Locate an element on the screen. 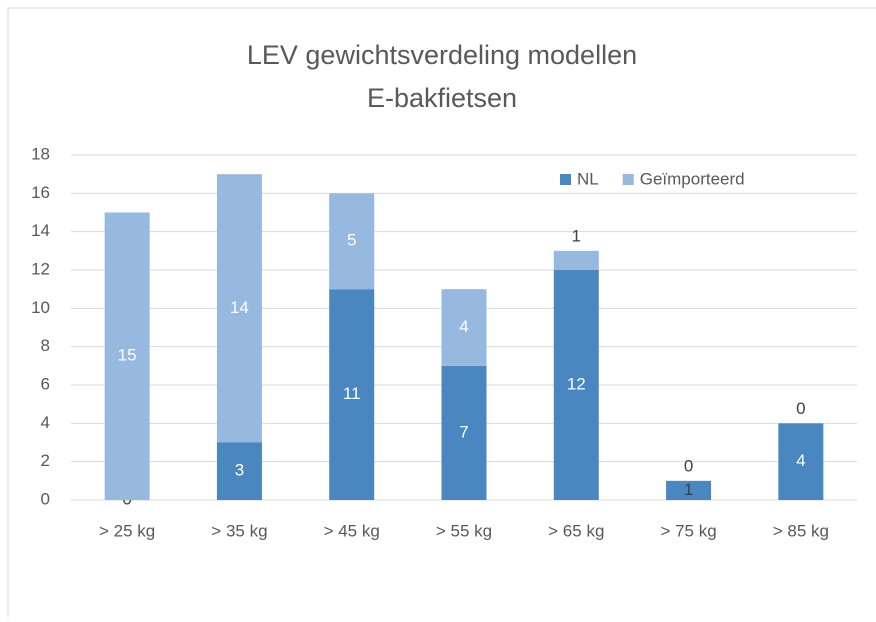 This screenshot has height=622, width=876. x-tick-label: > 75 kg is located at coordinates (688, 530).